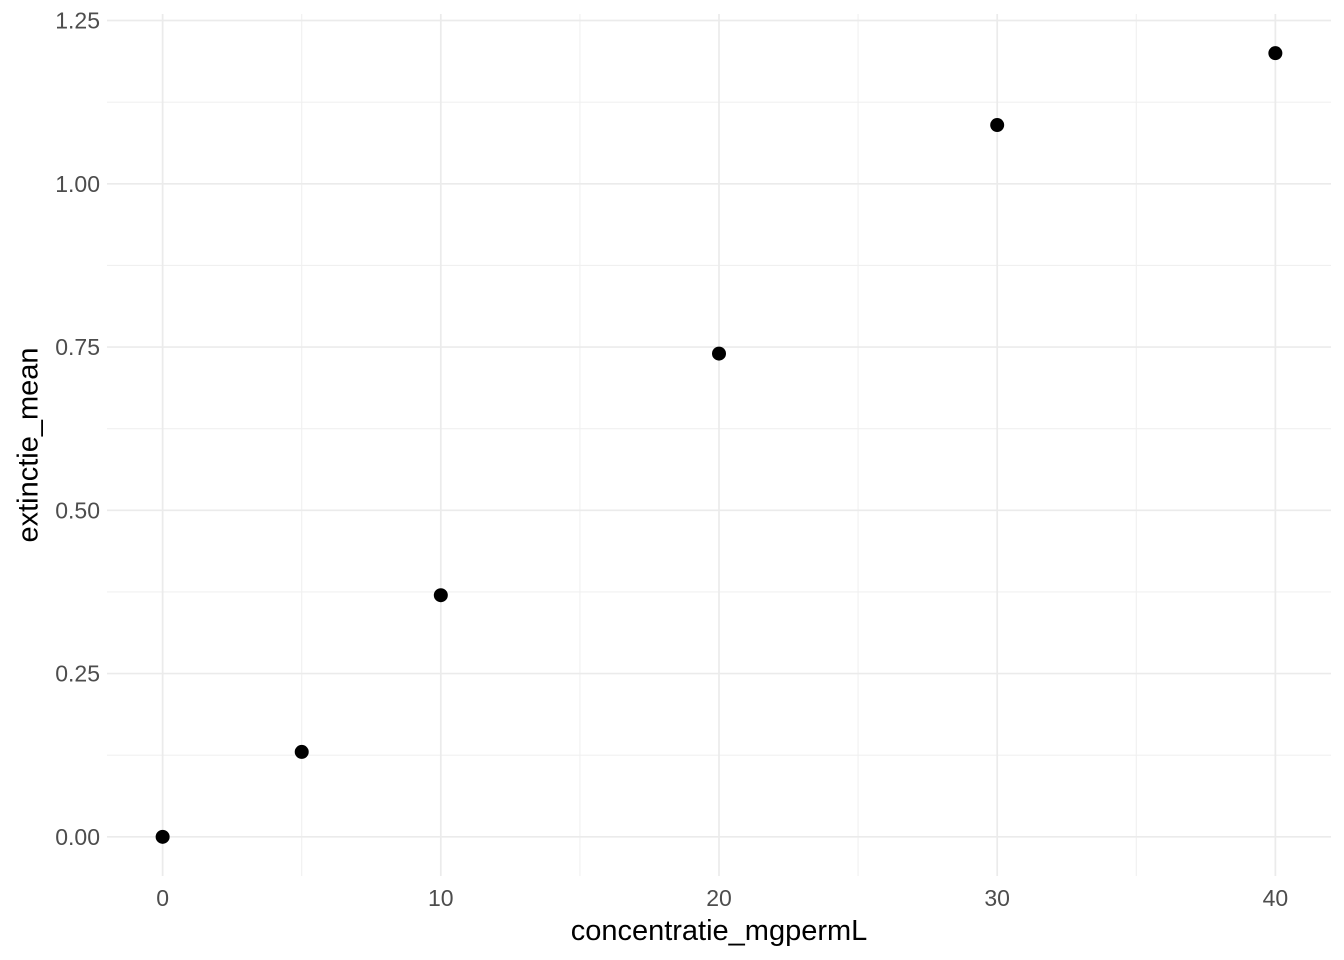 The height and width of the screenshot is (960, 1344). I want to click on y-tick-label: 1.00, so click(77, 184).